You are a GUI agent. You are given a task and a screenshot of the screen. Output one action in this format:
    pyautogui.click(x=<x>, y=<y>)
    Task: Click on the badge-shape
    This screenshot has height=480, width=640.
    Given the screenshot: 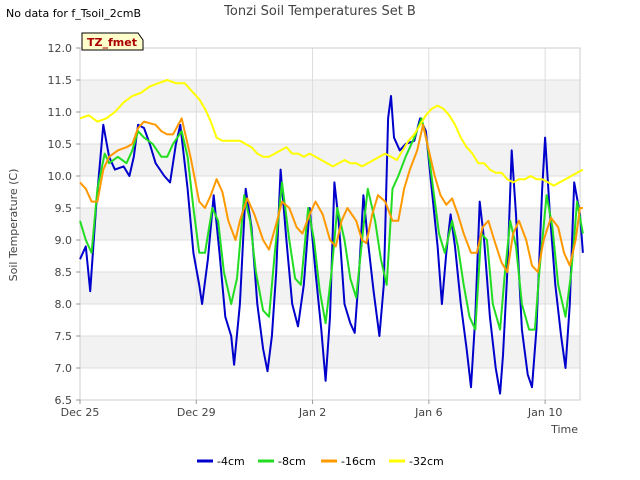 What is the action you would take?
    pyautogui.click(x=112, y=41)
    